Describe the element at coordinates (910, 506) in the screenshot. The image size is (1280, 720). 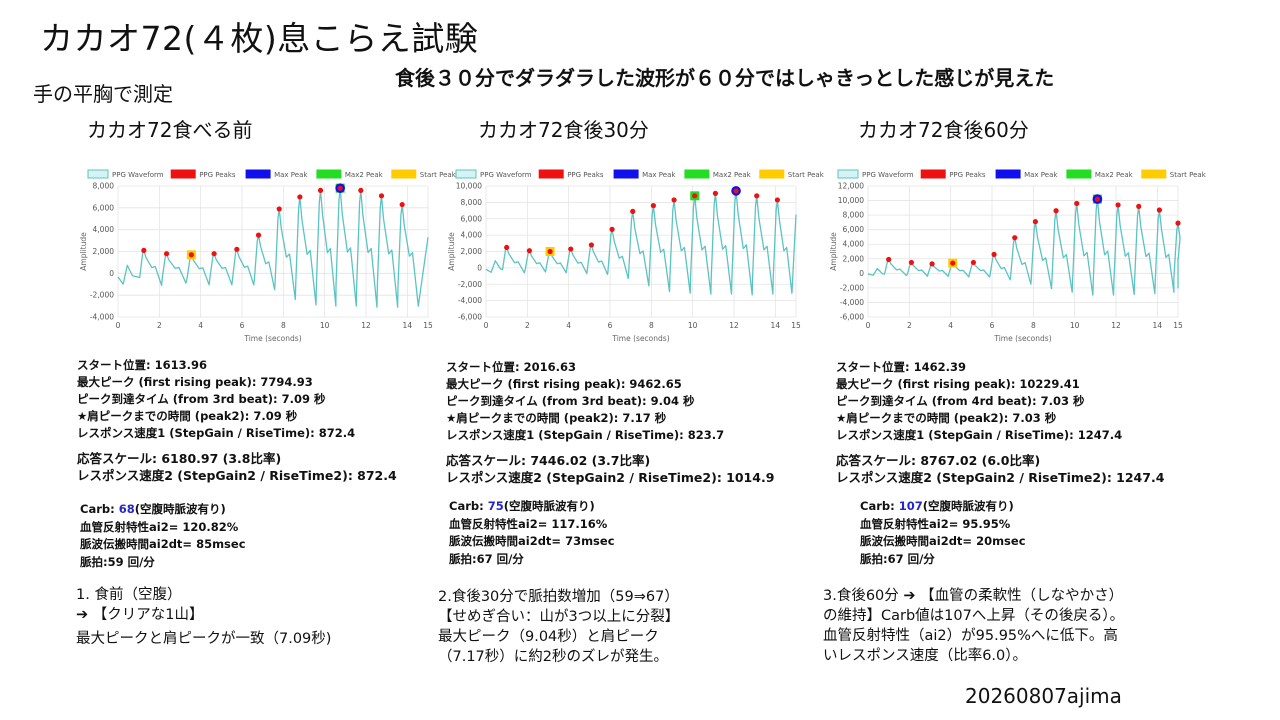
I see `carb-value: 107` at that location.